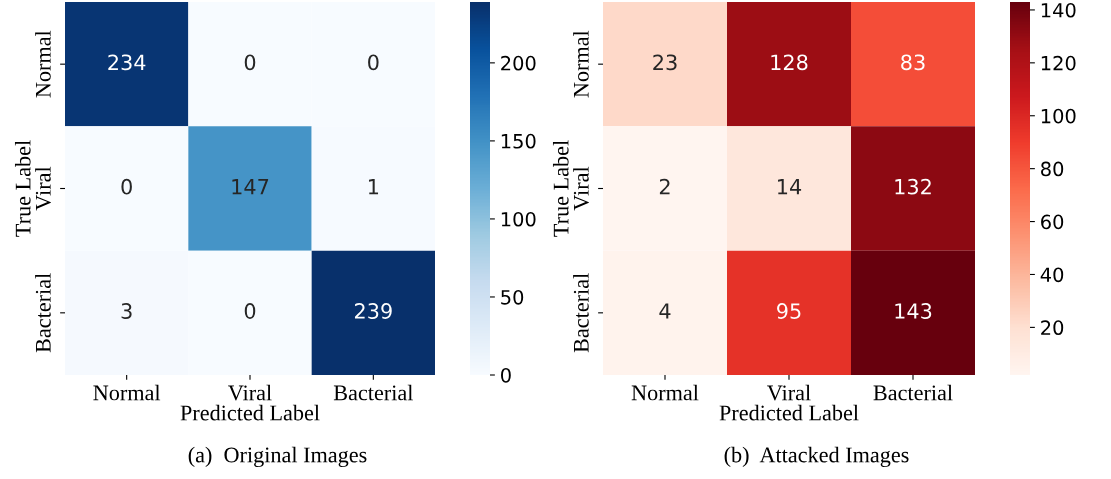 The height and width of the screenshot is (479, 1111). Describe the element at coordinates (1058, 63) in the screenshot. I see `color-bar-label: 120` at that location.